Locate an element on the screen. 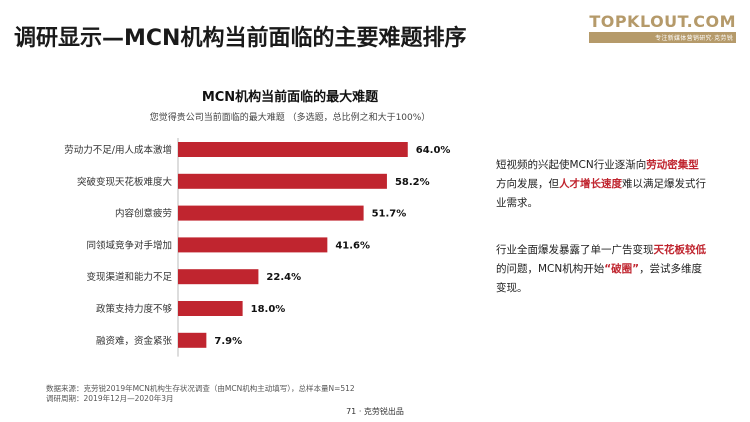 The height and width of the screenshot is (422, 750). note-highlight: 劳动密集型 is located at coordinates (672, 165).